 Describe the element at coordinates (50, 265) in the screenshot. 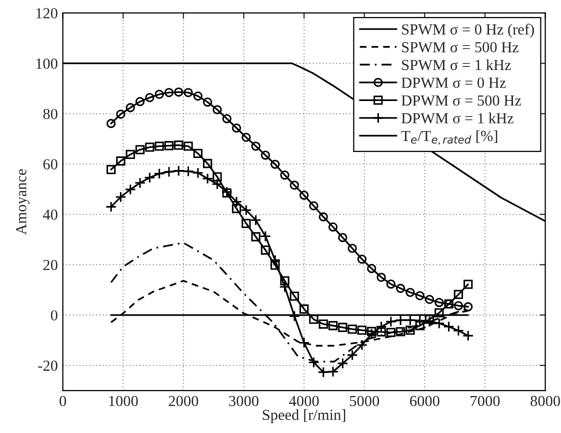

I see `y-tick-label: 20` at that location.